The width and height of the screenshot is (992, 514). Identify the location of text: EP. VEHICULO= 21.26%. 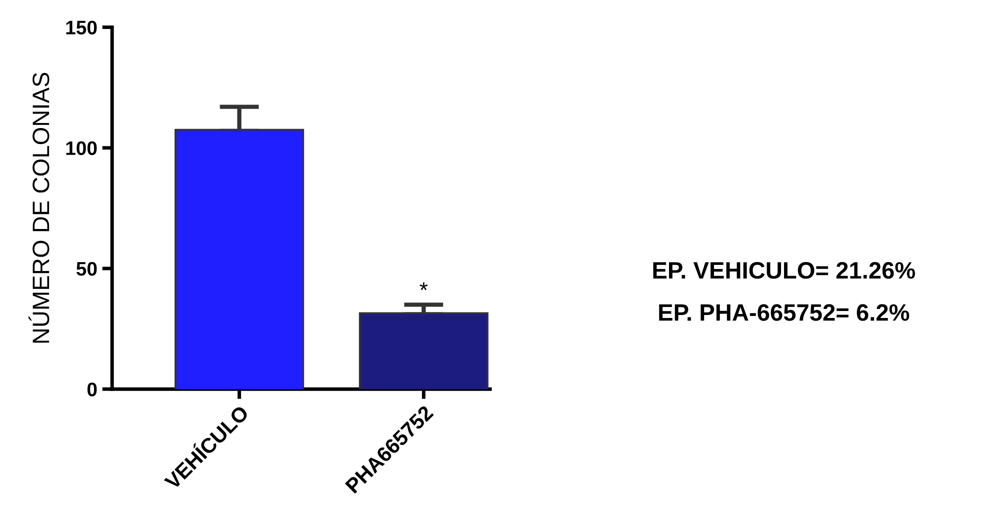
(784, 270).